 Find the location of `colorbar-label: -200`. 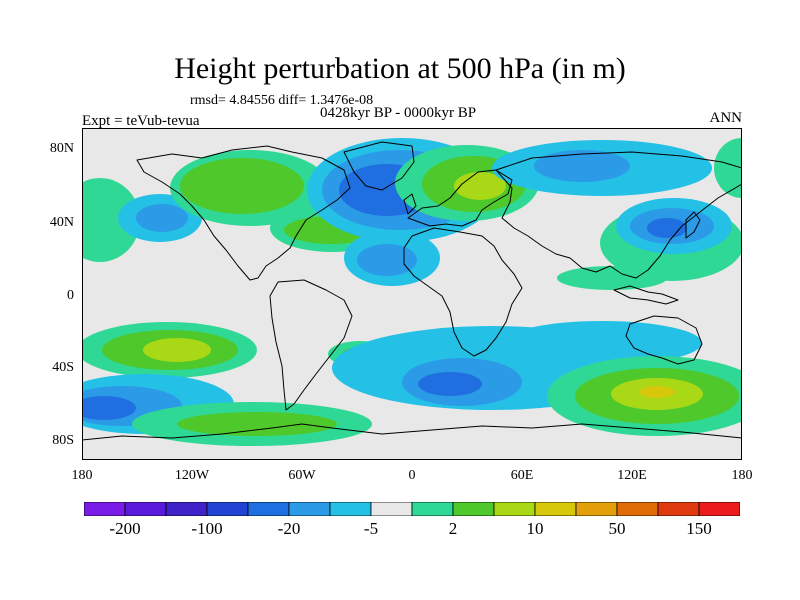

colorbar-label: -200 is located at coordinates (125, 528).